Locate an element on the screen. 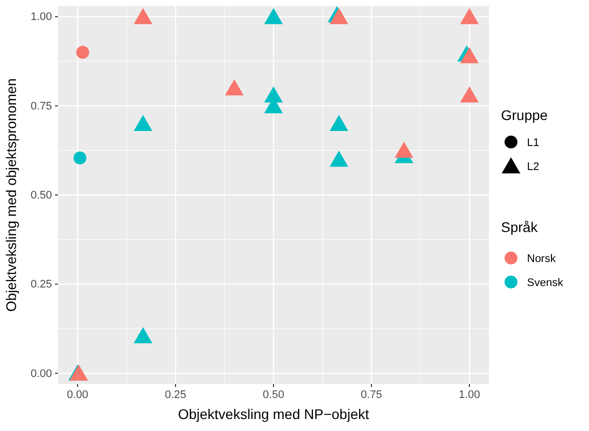 The height and width of the screenshot is (431, 589). y-axis-title: Objektveksling med objektspronomen is located at coordinates (11, 195).